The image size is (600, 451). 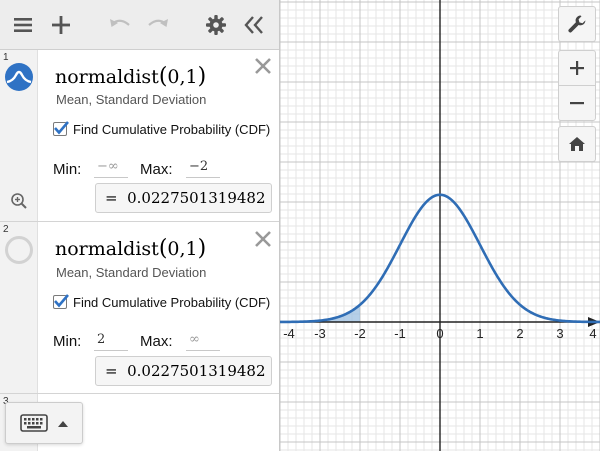 I want to click on x-tick-label: 0, so click(x=439, y=333).